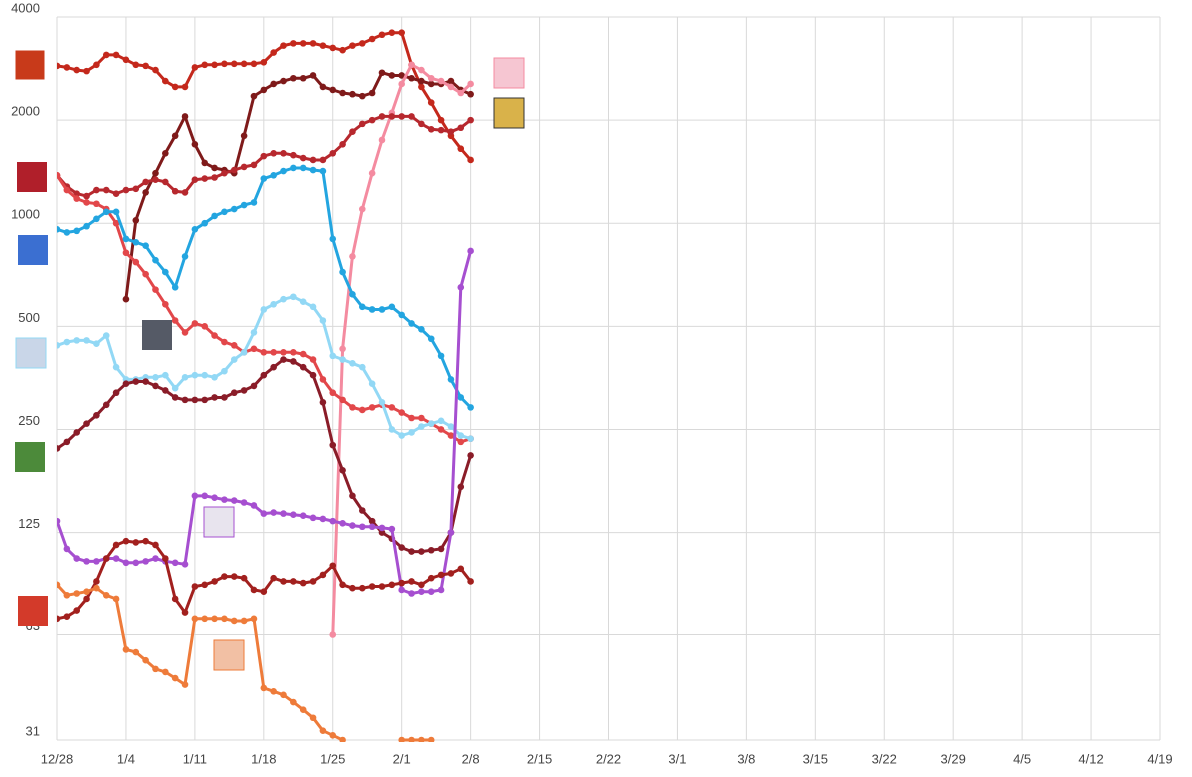  I want to click on x-tick-label: 1/25, so click(332, 758).